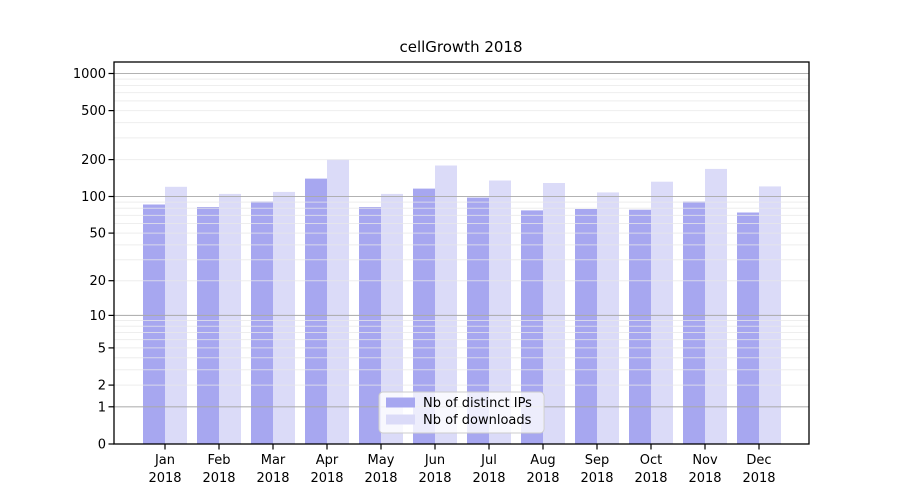 Image resolution: width=900 pixels, height=500 pixels. Describe the element at coordinates (597, 460) in the screenshot. I see `x-tick-label-month: Sep` at that location.